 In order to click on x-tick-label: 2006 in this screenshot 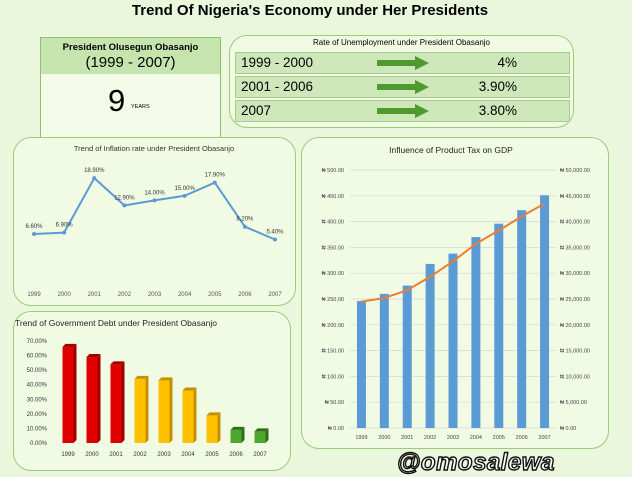, I will do `click(522, 438)`.